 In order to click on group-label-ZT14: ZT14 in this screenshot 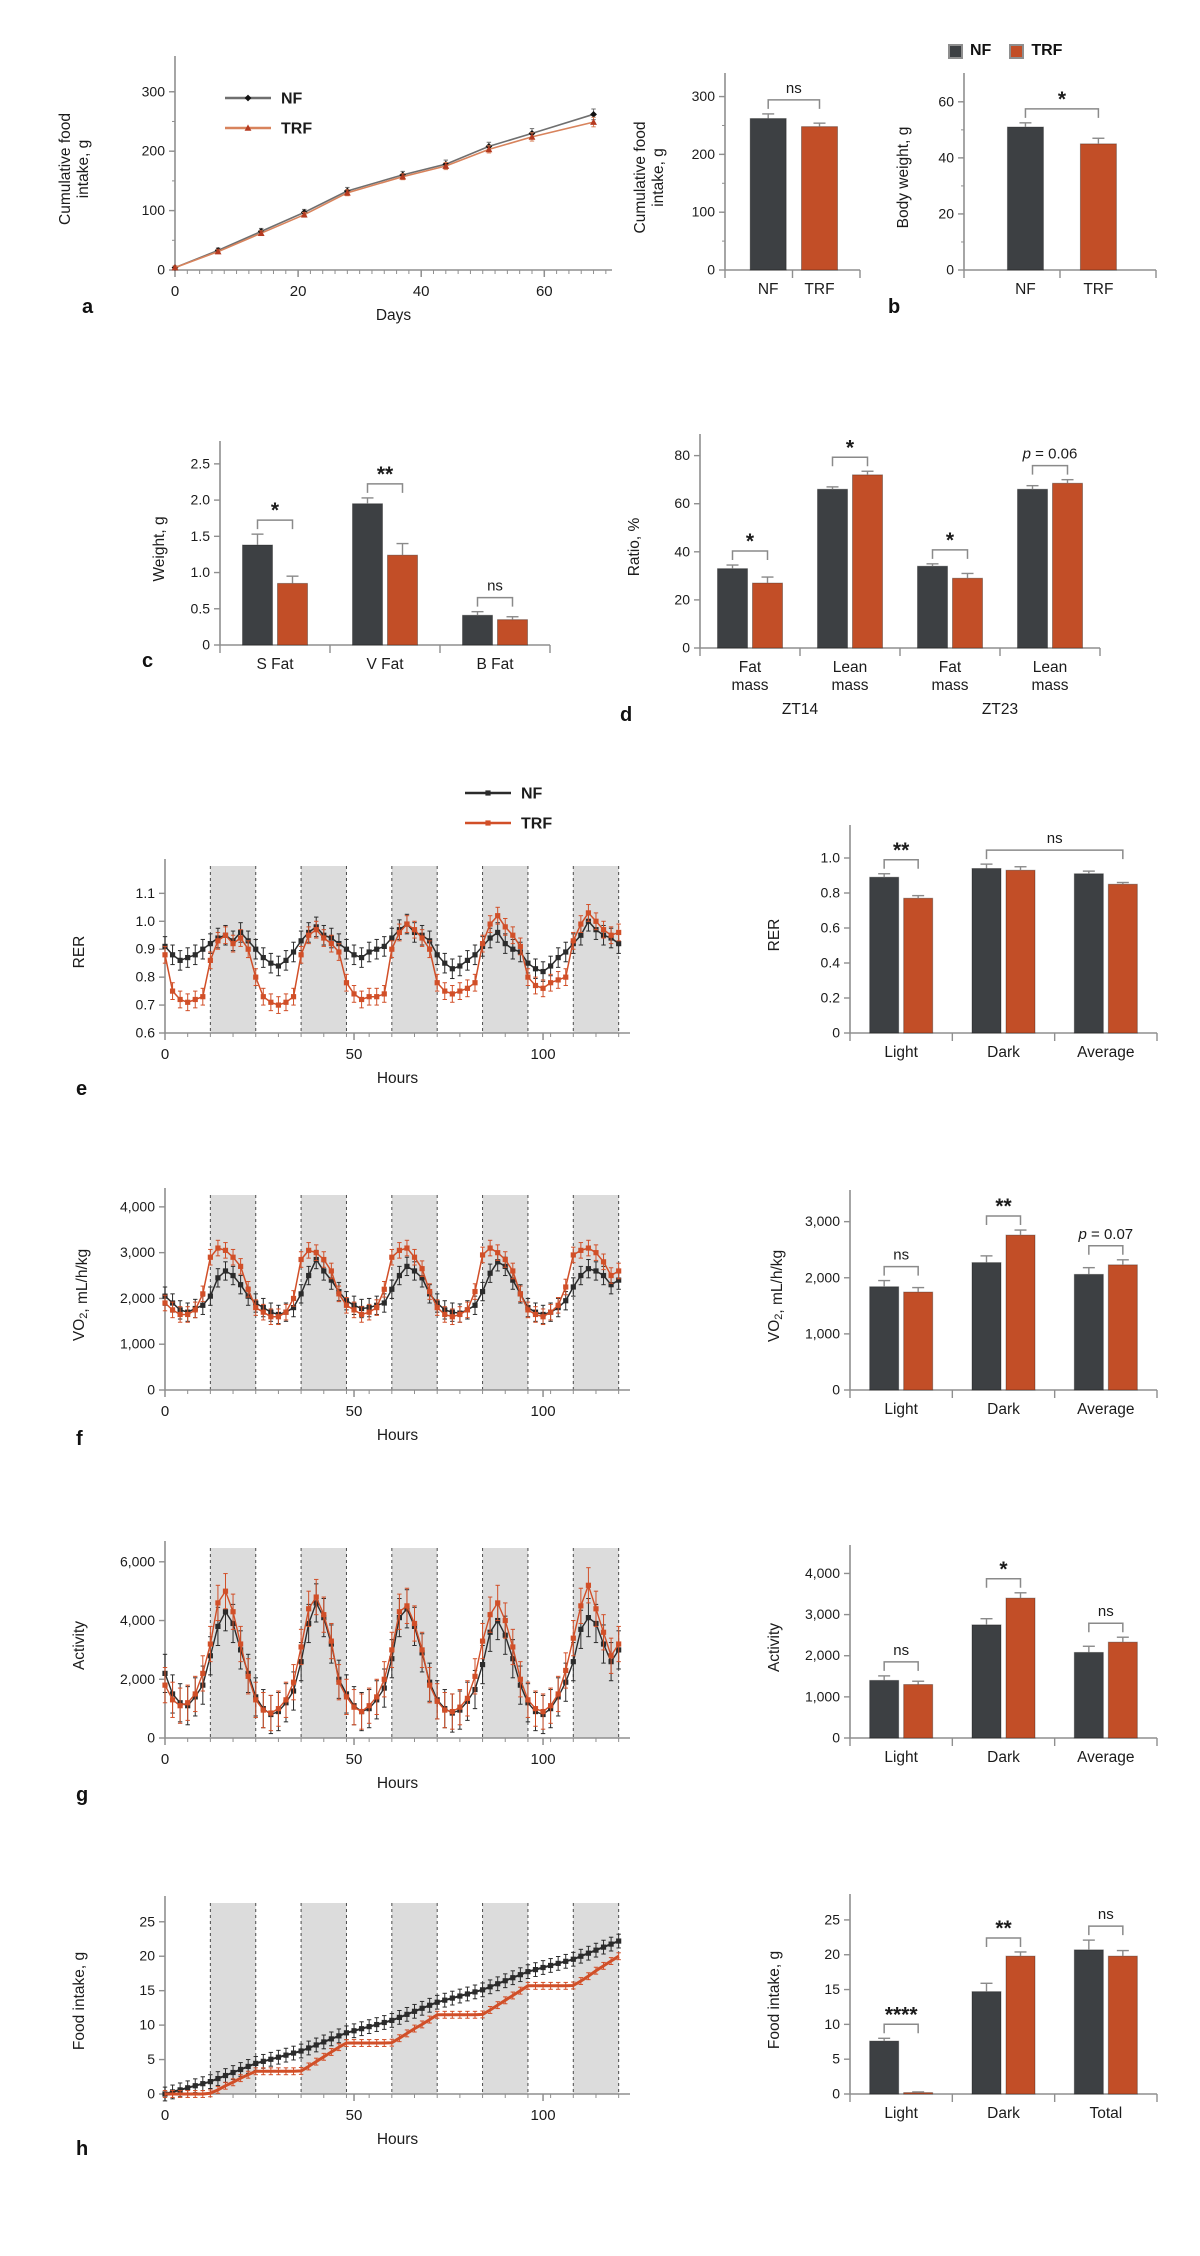, I will do `click(800, 709)`.